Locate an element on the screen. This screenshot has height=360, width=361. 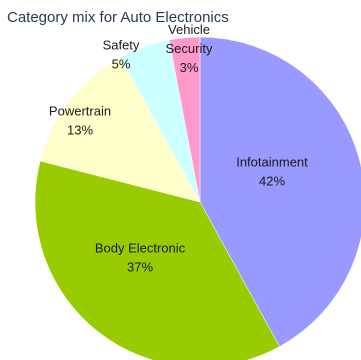
pie-slice-vehicle-security is located at coordinates (184, 119).